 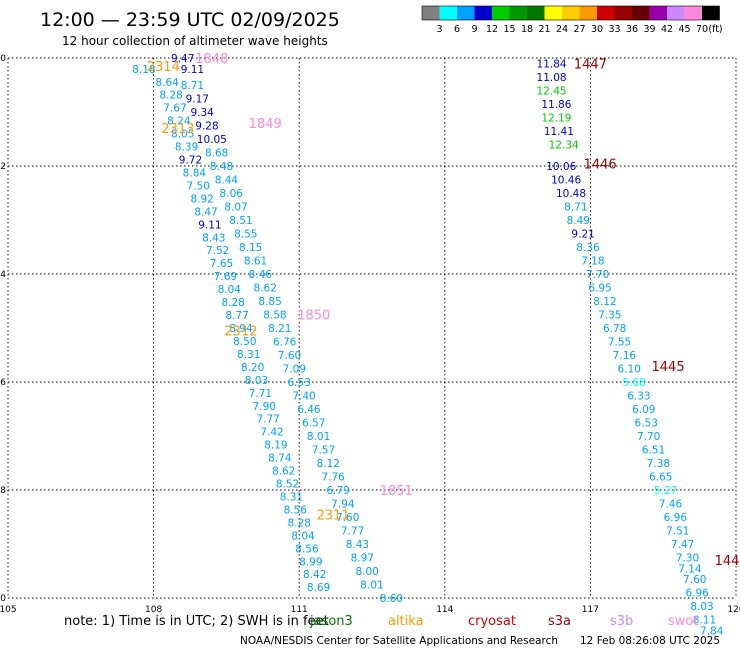 I want to click on wave-height-value: 6.76, so click(x=285, y=343).